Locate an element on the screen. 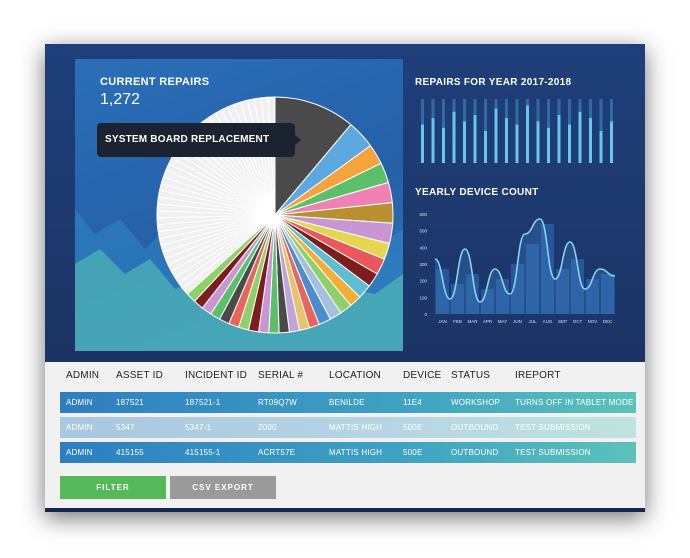 The height and width of the screenshot is (558, 690). column-header: SERIAL # is located at coordinates (281, 375).